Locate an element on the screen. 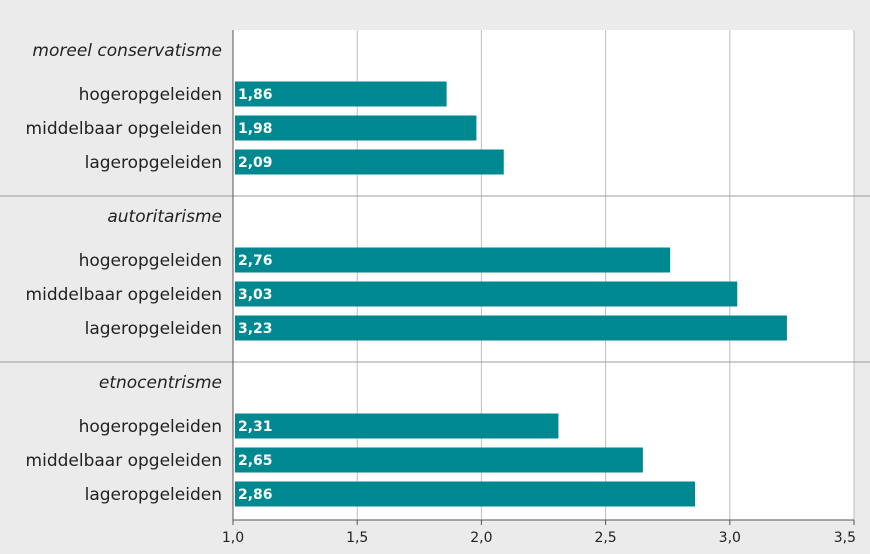 This screenshot has height=554, width=870. group-title: etnocentrisme is located at coordinates (160, 383).